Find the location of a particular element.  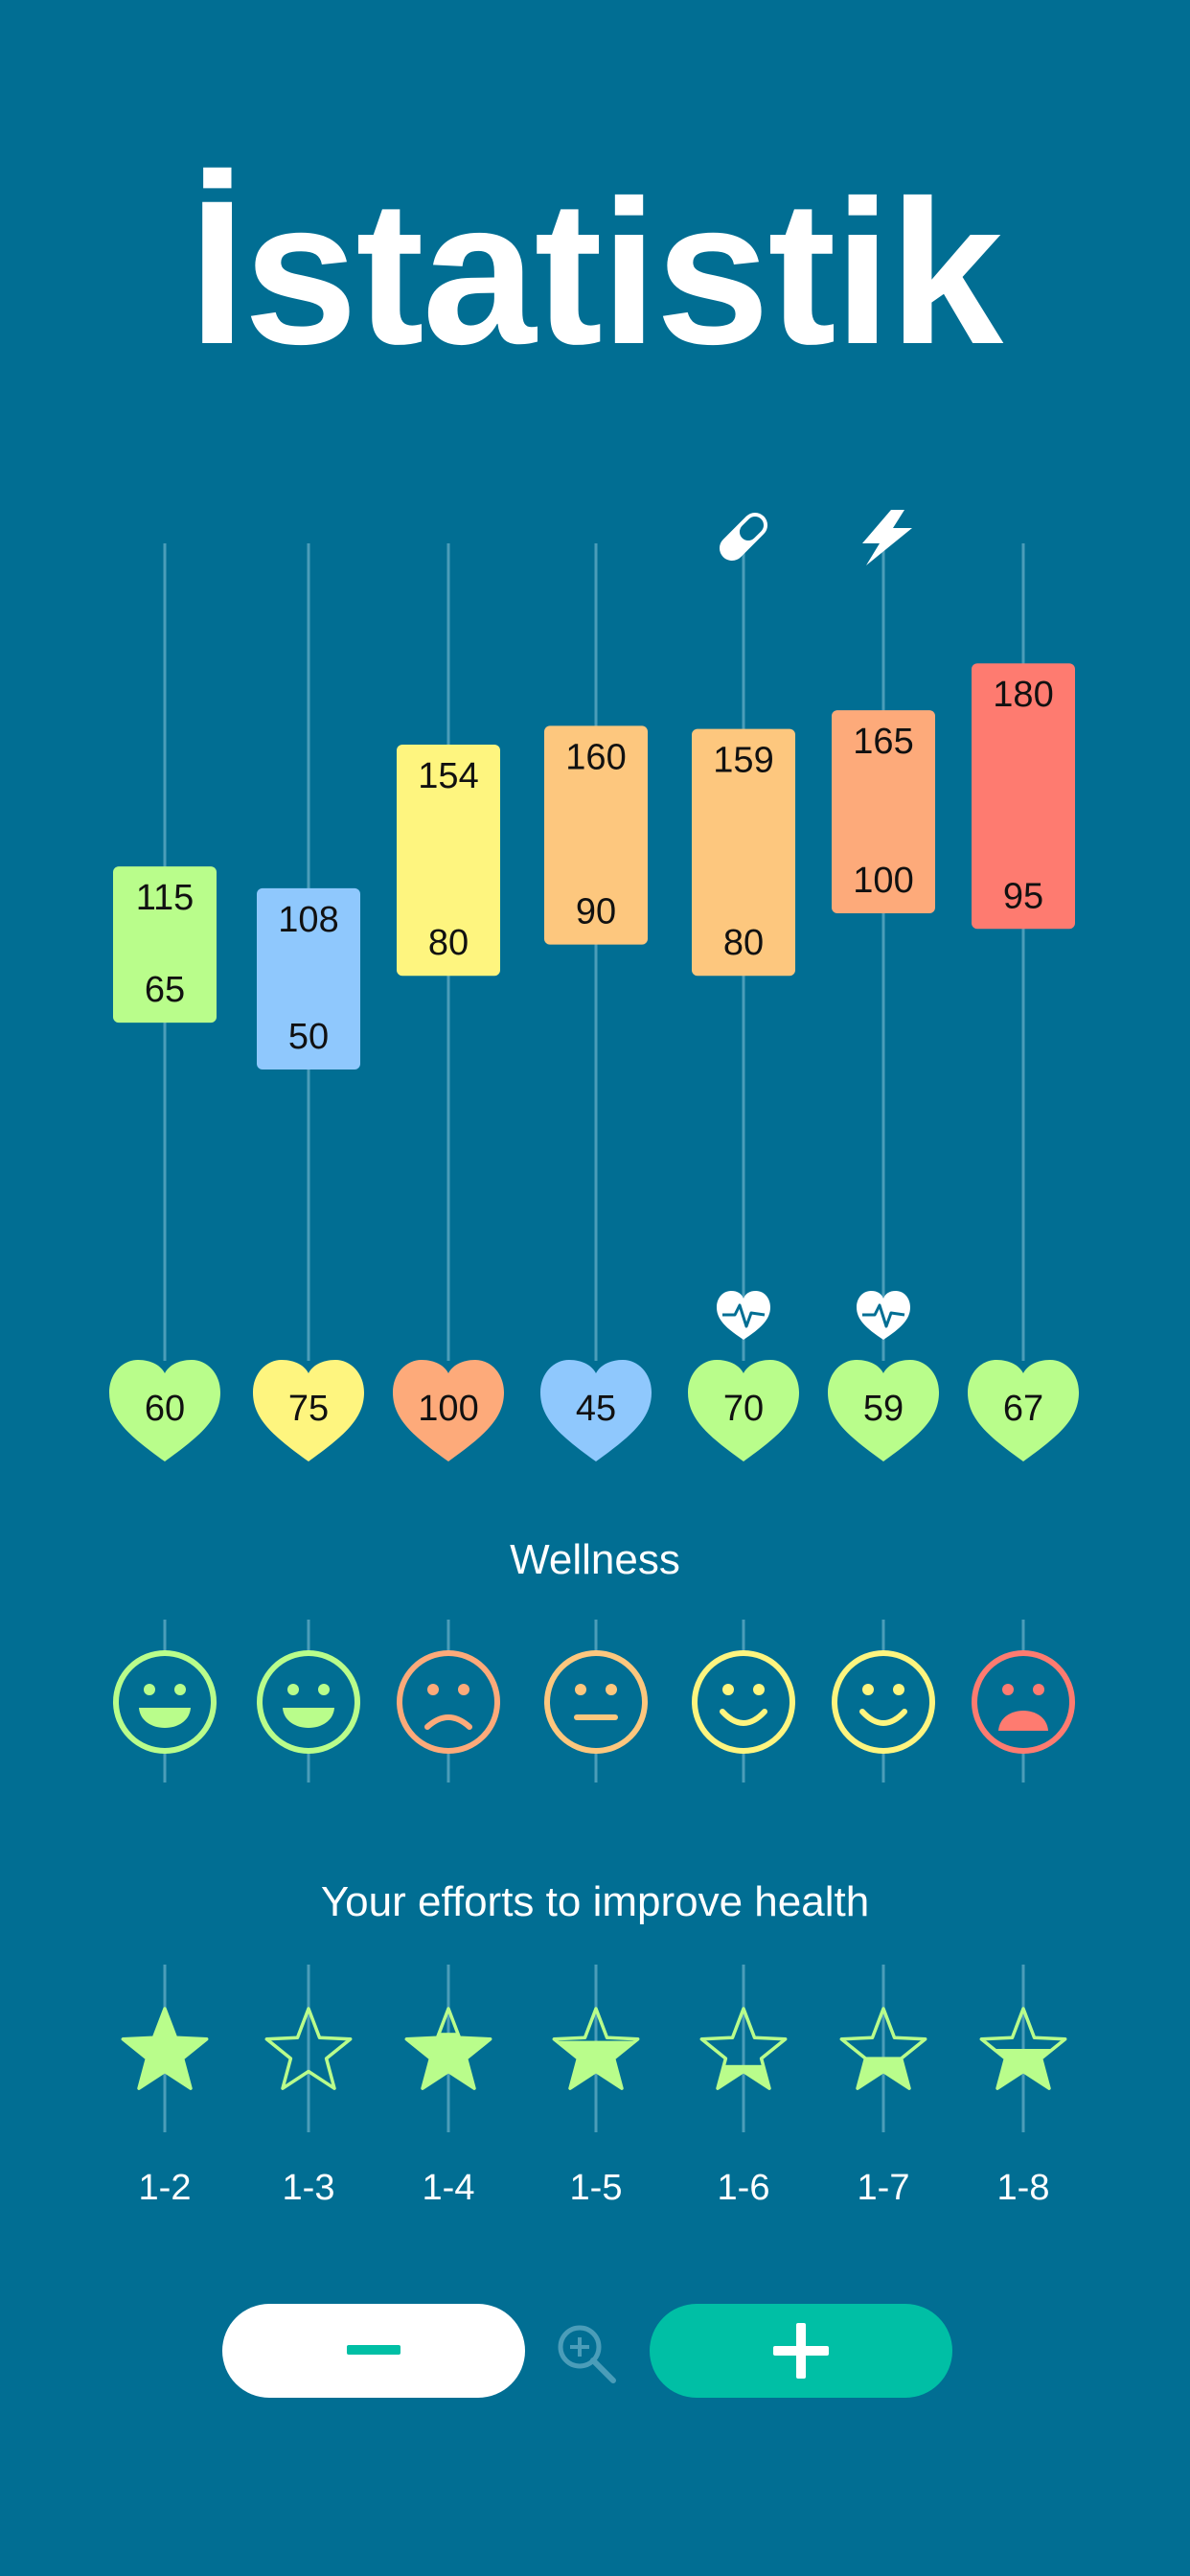

pulse-value: 59 is located at coordinates (884, 1409).